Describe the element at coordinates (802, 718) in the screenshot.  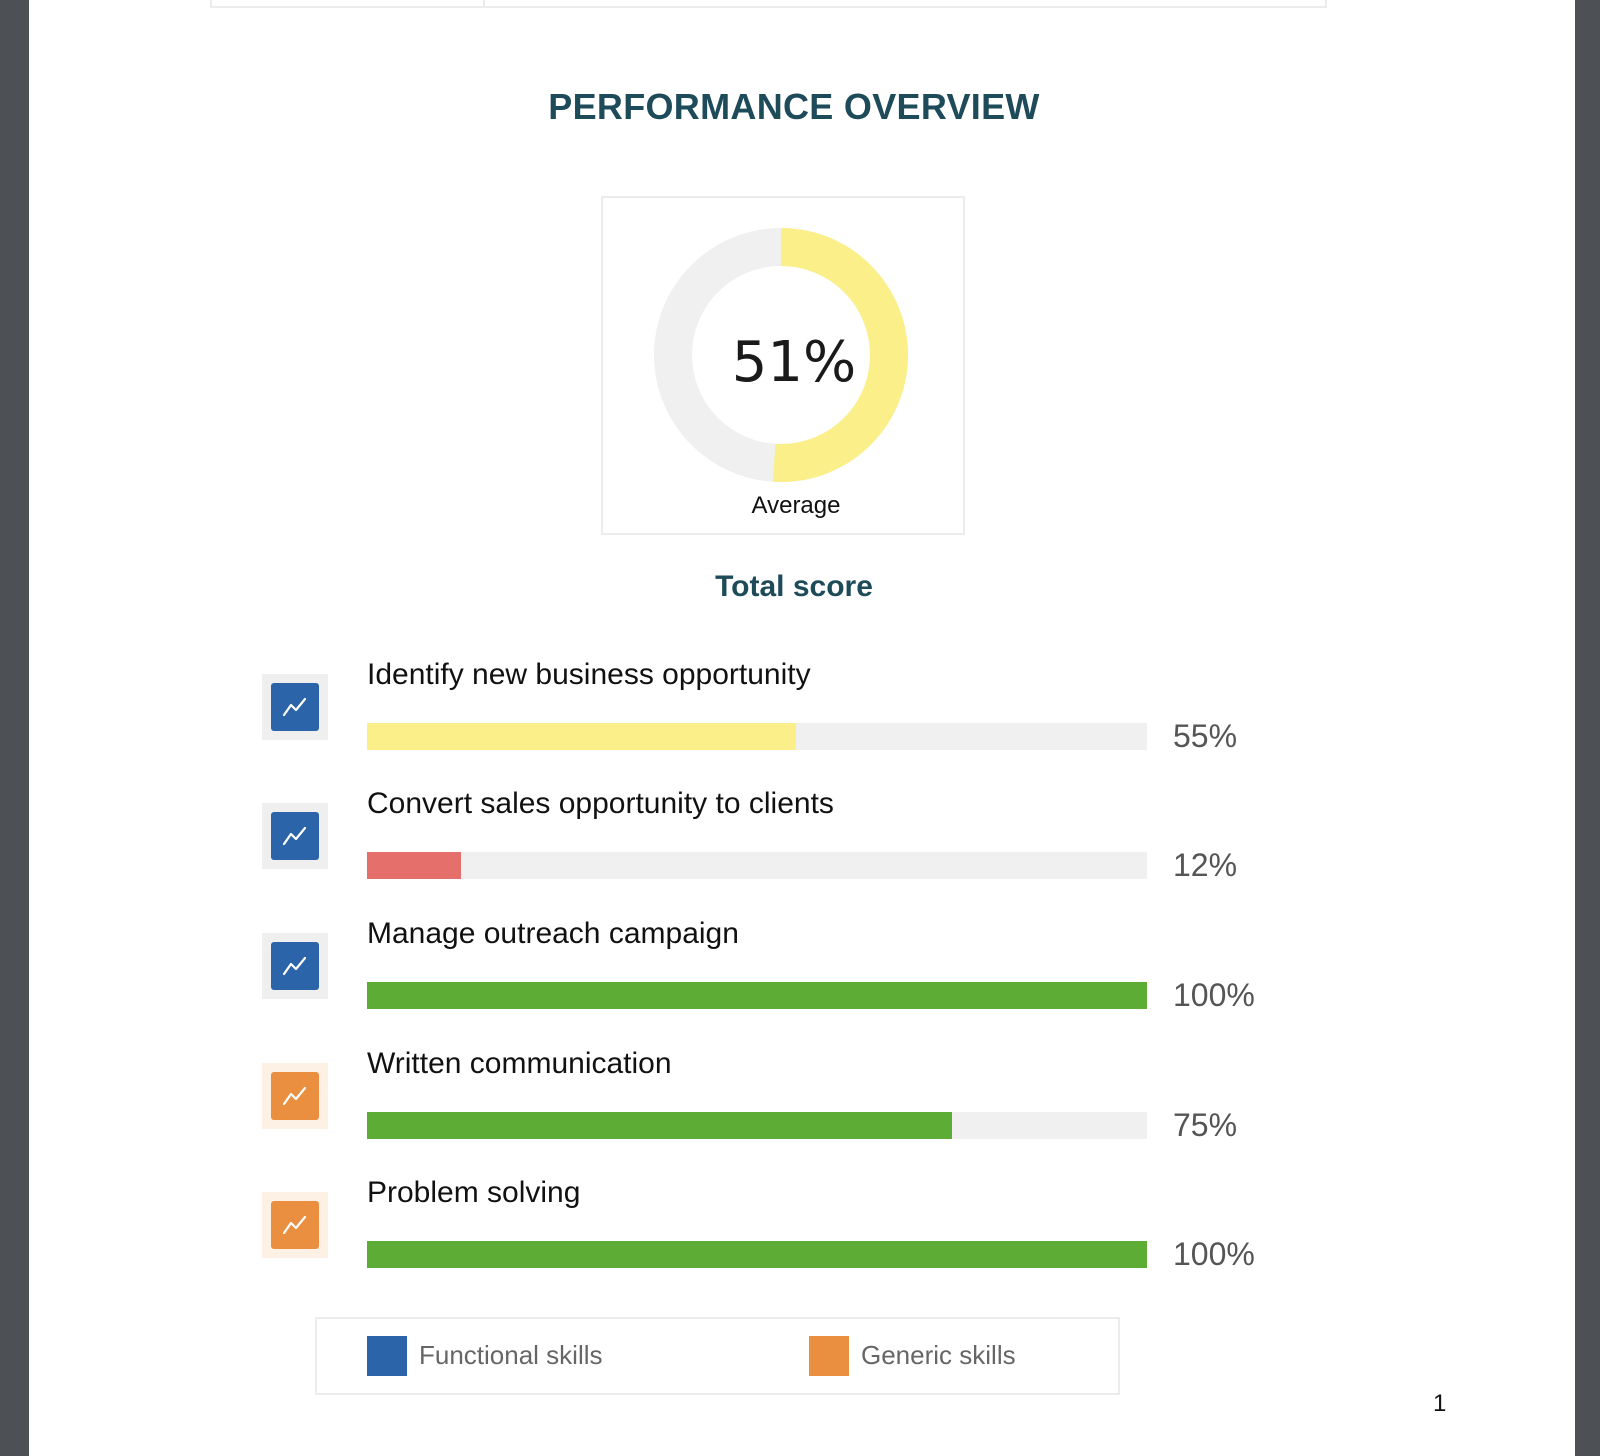
I see `skill-row: Identify new business opportunity 55%` at that location.